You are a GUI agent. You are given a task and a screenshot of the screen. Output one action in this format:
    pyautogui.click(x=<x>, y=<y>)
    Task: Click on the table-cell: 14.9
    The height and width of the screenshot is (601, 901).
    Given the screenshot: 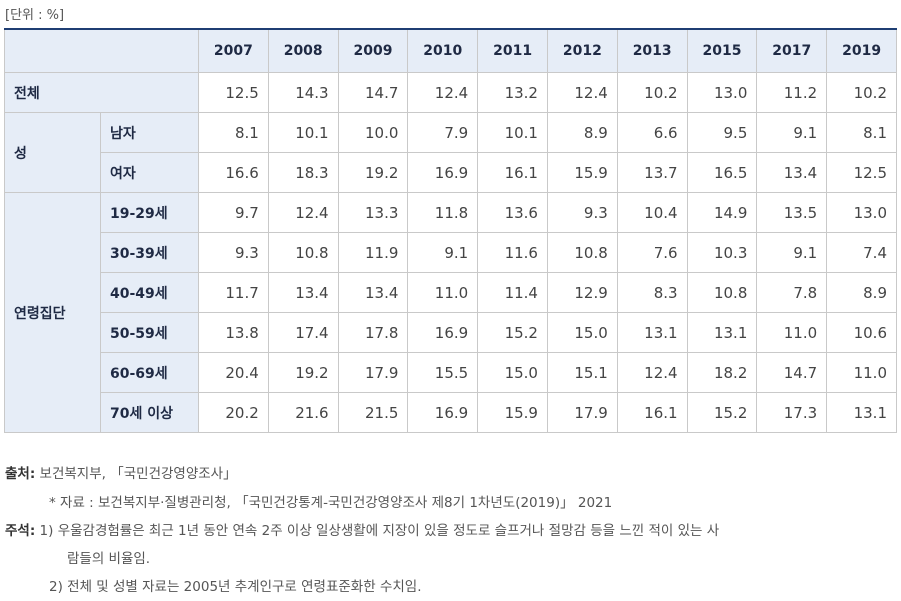 What is the action you would take?
    pyautogui.click(x=722, y=212)
    